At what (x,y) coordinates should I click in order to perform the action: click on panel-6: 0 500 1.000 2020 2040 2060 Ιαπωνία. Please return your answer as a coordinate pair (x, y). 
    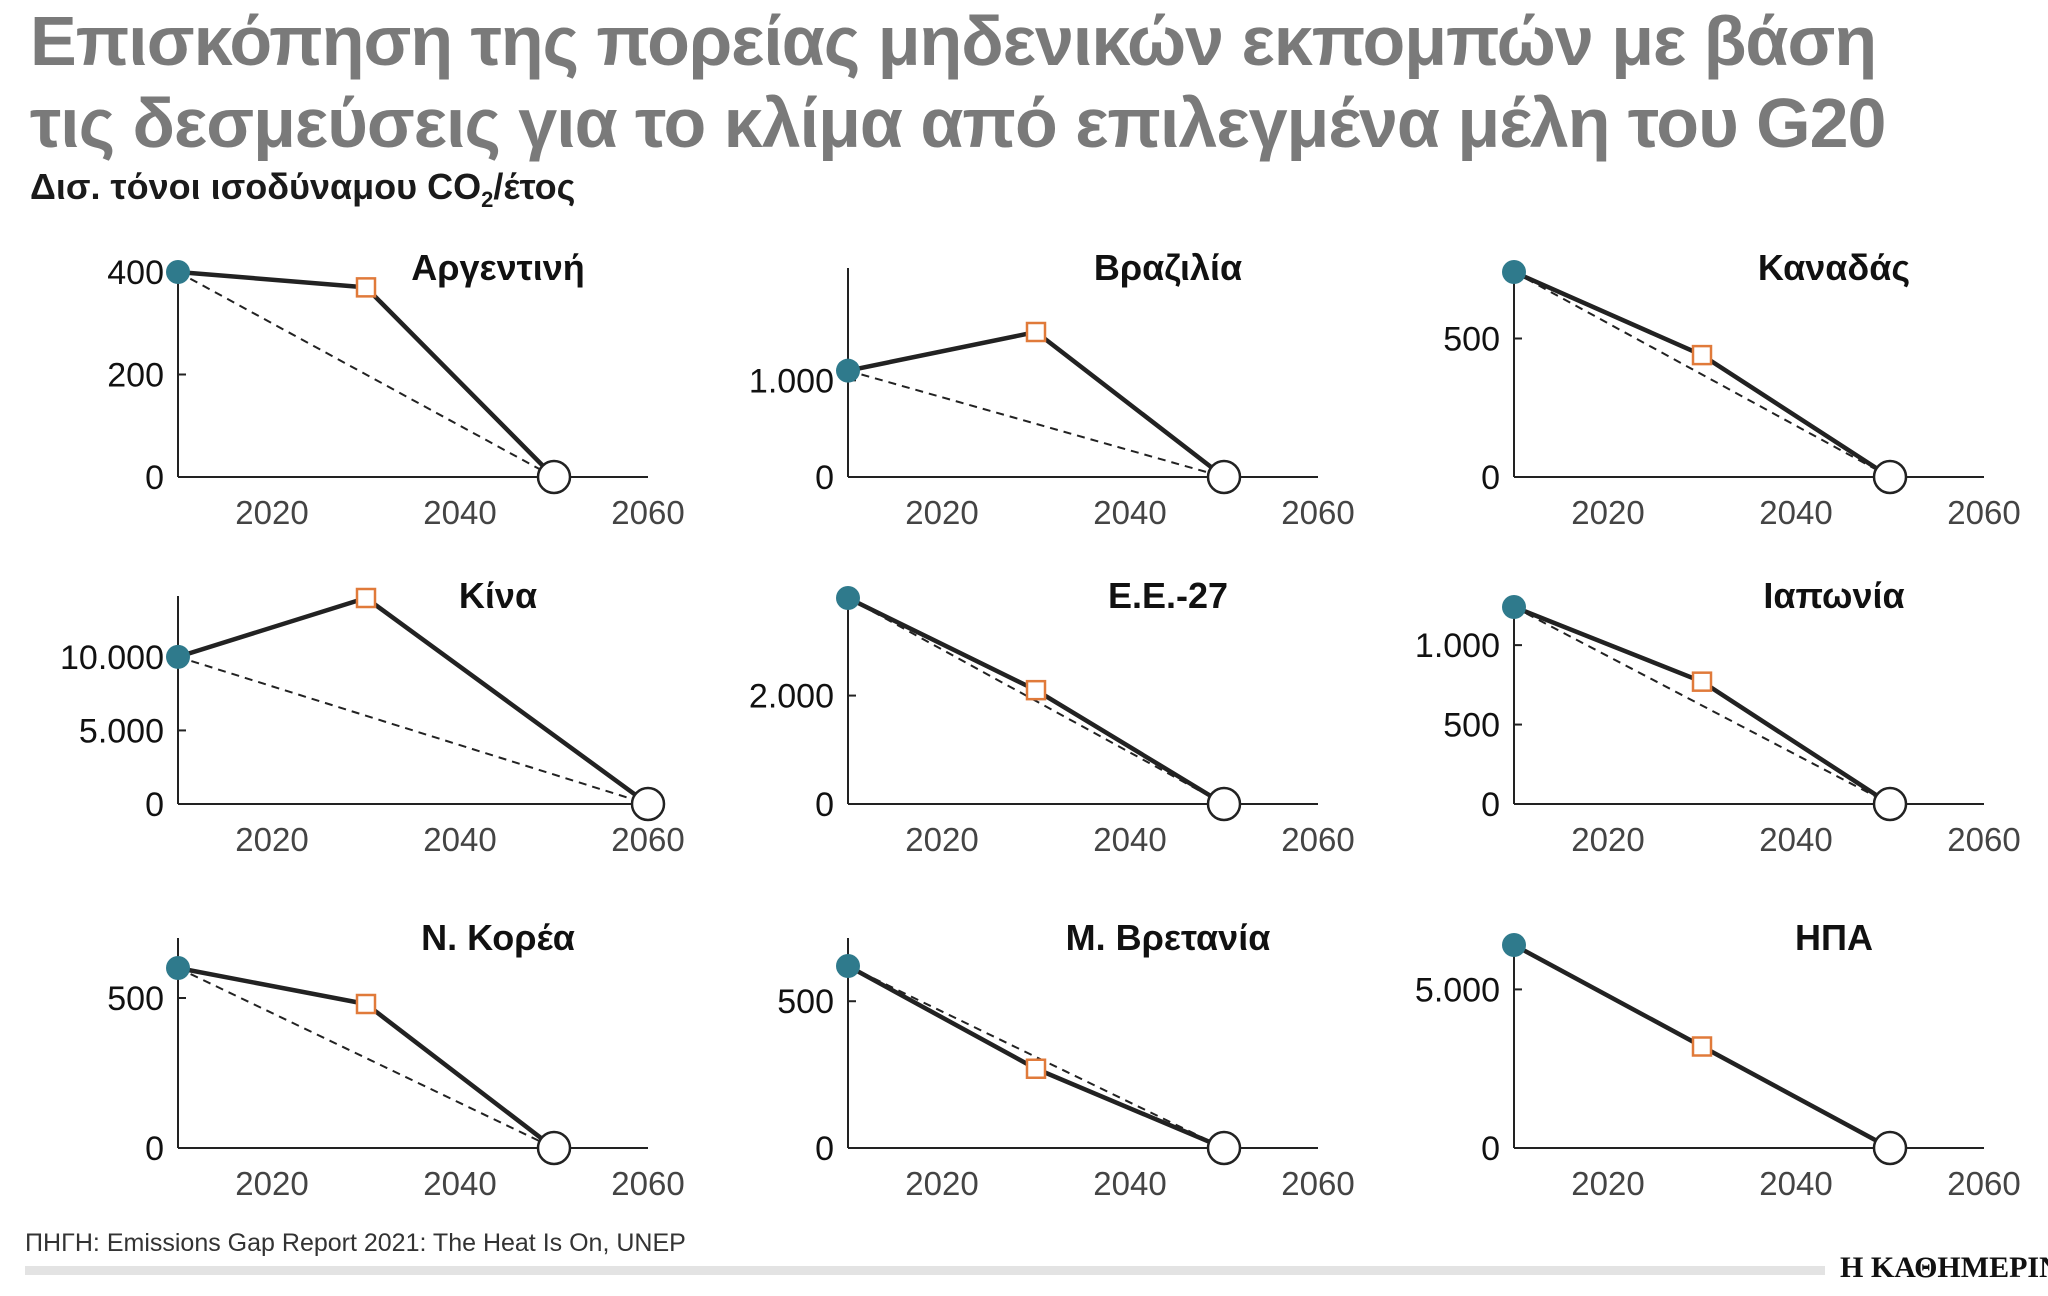
    Looking at the image, I should click on (1718, 716).